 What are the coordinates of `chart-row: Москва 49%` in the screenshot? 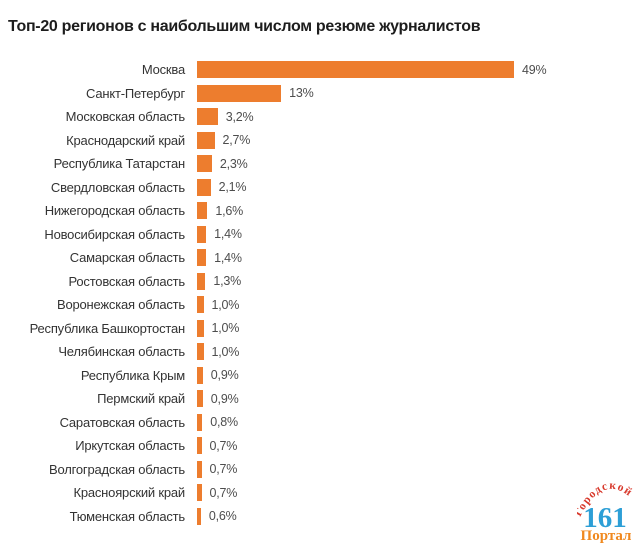 It's located at (318, 70).